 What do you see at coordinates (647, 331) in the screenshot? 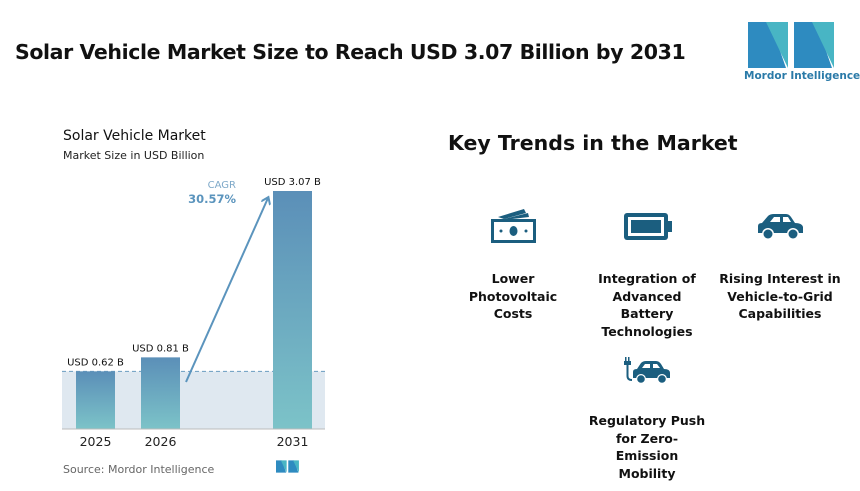
I see `trend-line: Technologies` at bounding box center [647, 331].